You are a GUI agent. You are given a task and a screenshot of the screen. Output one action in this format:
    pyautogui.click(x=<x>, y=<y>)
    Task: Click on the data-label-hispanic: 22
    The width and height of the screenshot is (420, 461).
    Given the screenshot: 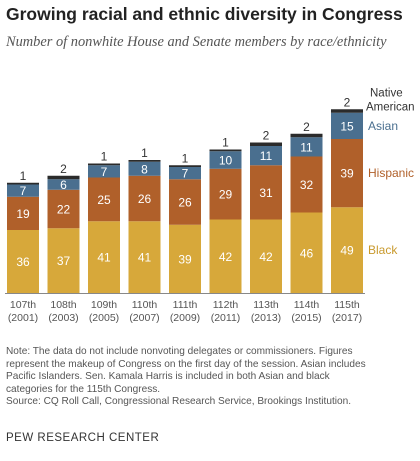 What is the action you would take?
    pyautogui.click(x=64, y=210)
    